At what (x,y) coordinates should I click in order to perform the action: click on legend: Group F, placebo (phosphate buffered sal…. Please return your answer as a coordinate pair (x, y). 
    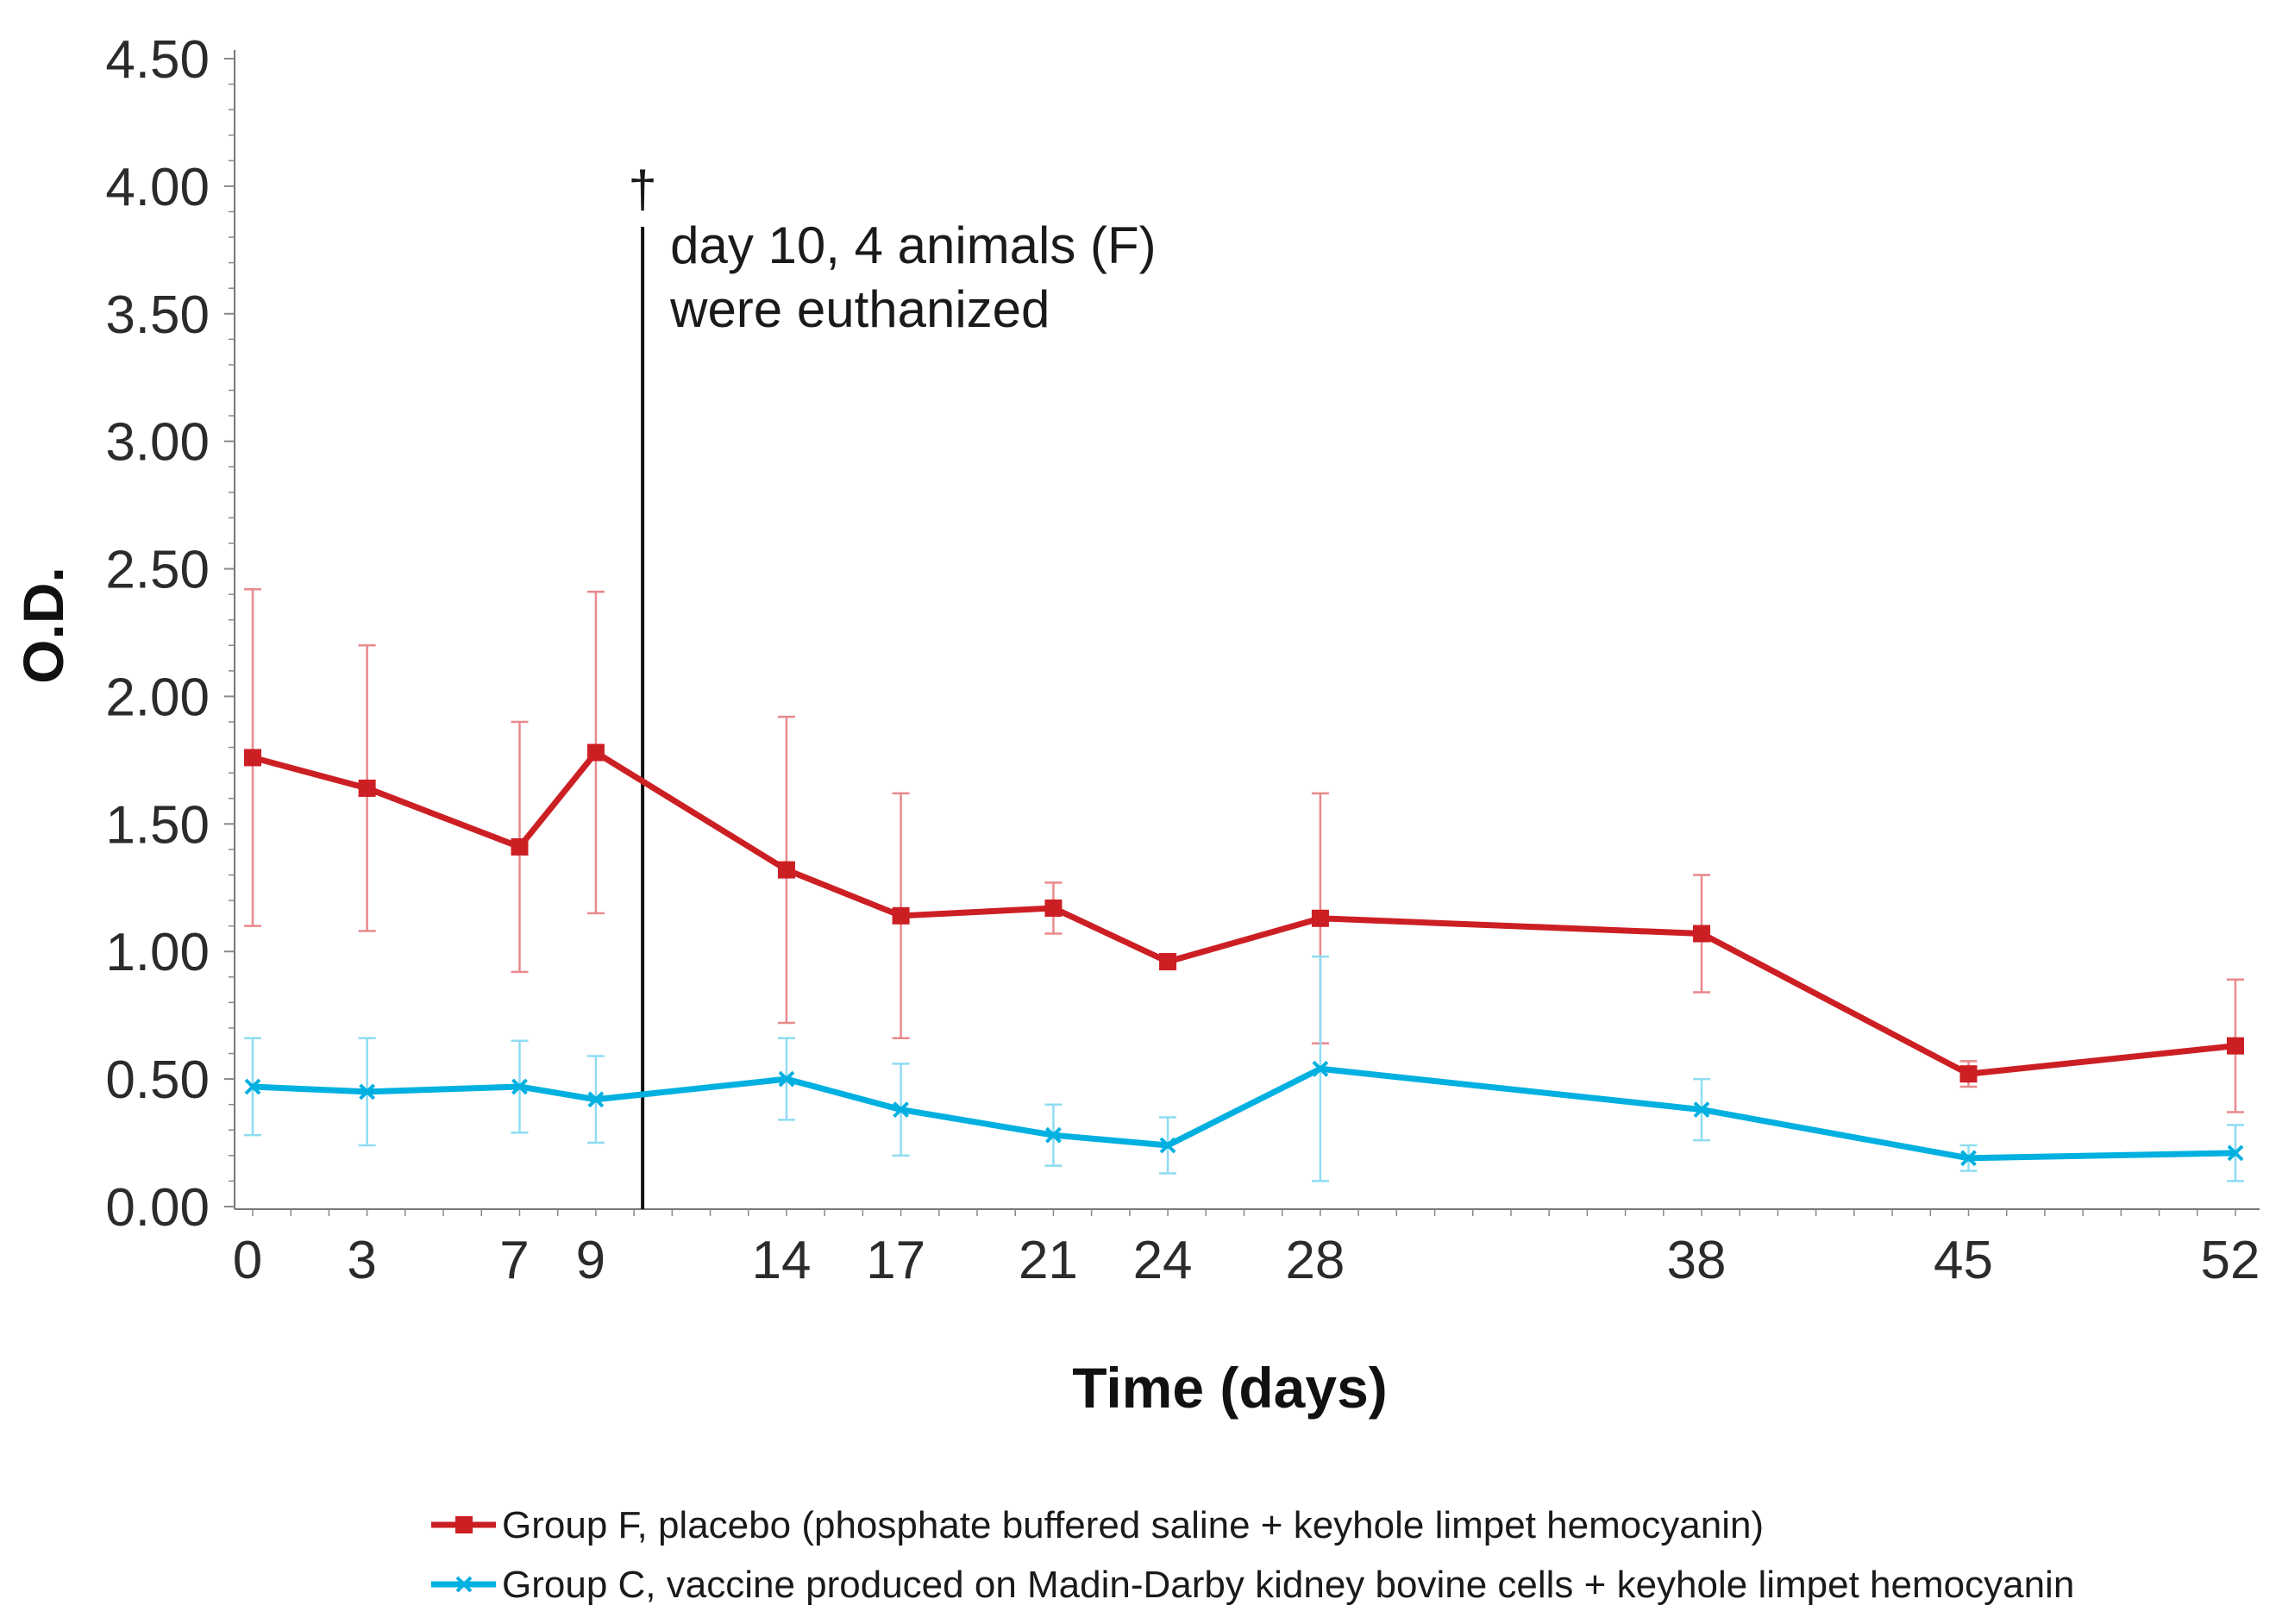
    Looking at the image, I should click on (1252, 1555).